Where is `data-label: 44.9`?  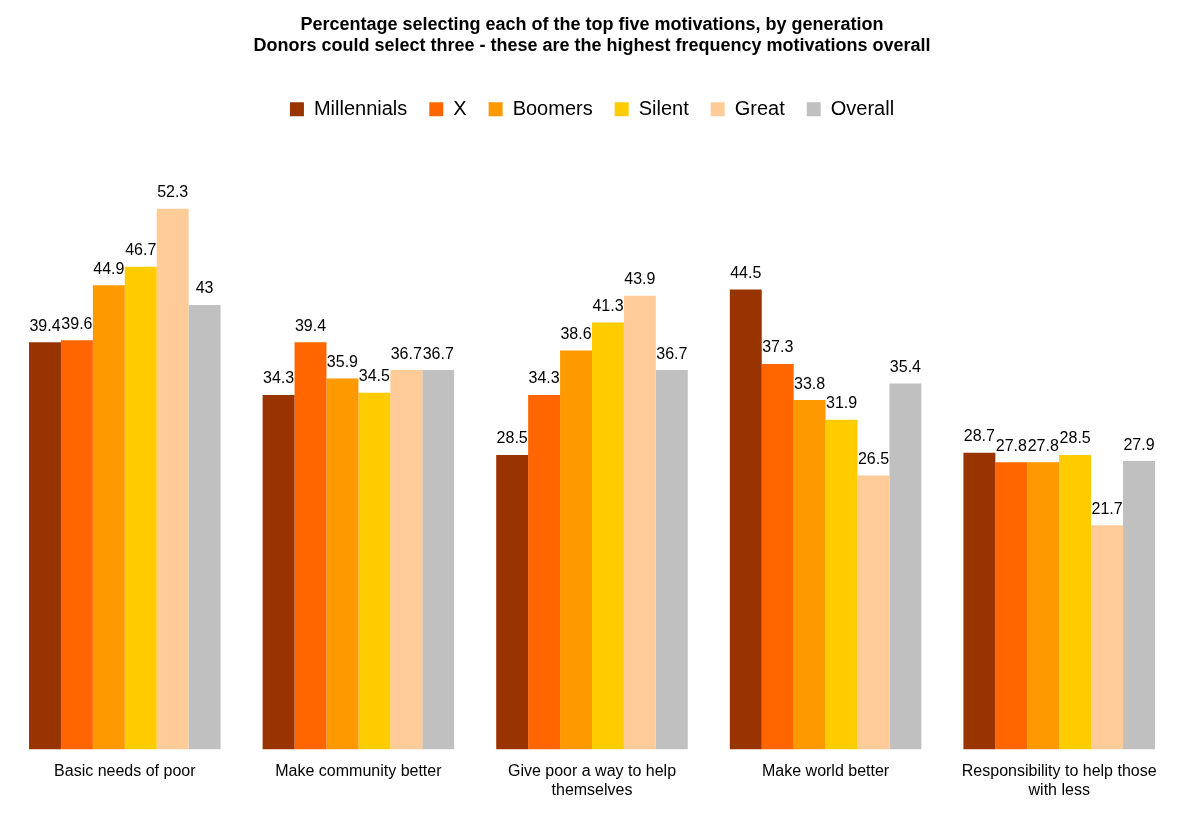 data-label: 44.9 is located at coordinates (109, 268).